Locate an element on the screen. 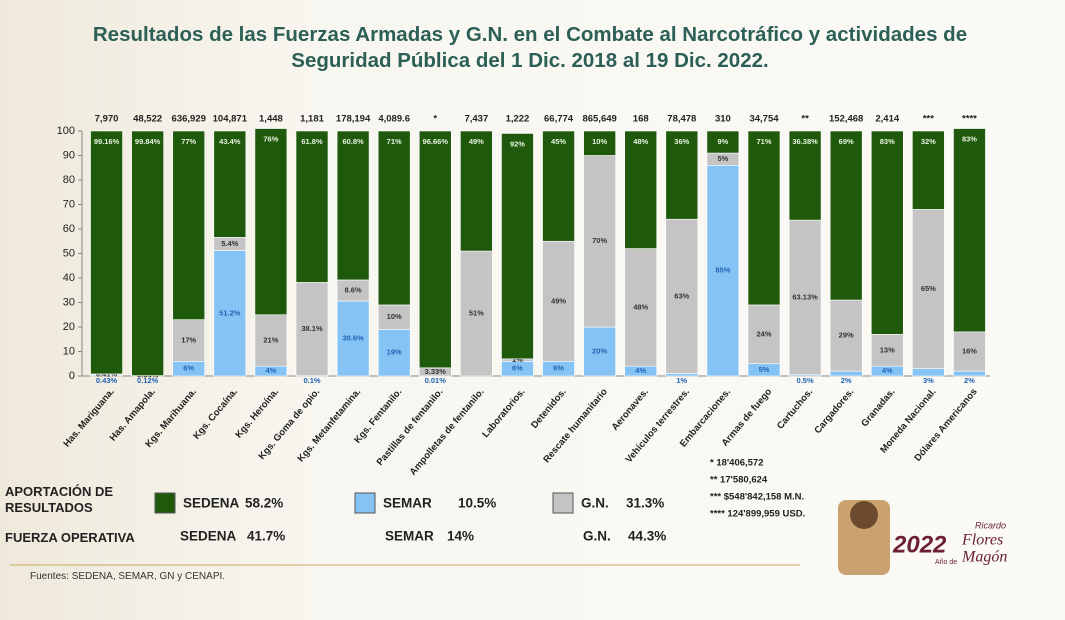 The image size is (1065, 620). x-tick-label: Ampolletas de fentanilo. is located at coordinates (447, 431).